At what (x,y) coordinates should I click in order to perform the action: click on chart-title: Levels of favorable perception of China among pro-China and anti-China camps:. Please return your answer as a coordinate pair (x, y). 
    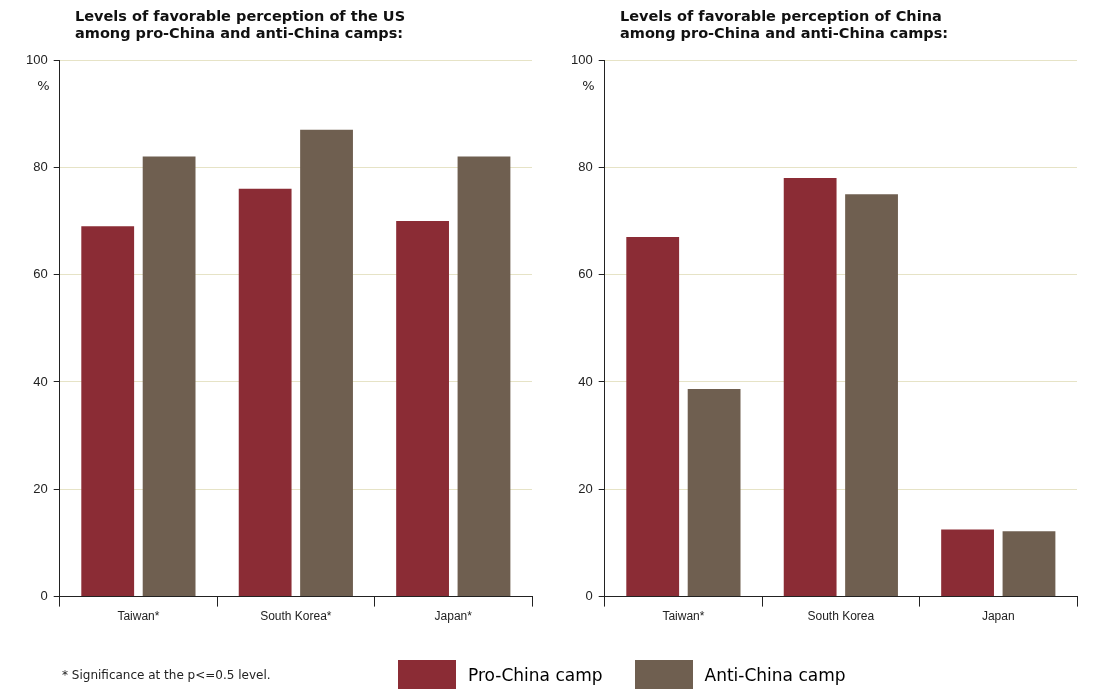
    Looking at the image, I should click on (785, 25).